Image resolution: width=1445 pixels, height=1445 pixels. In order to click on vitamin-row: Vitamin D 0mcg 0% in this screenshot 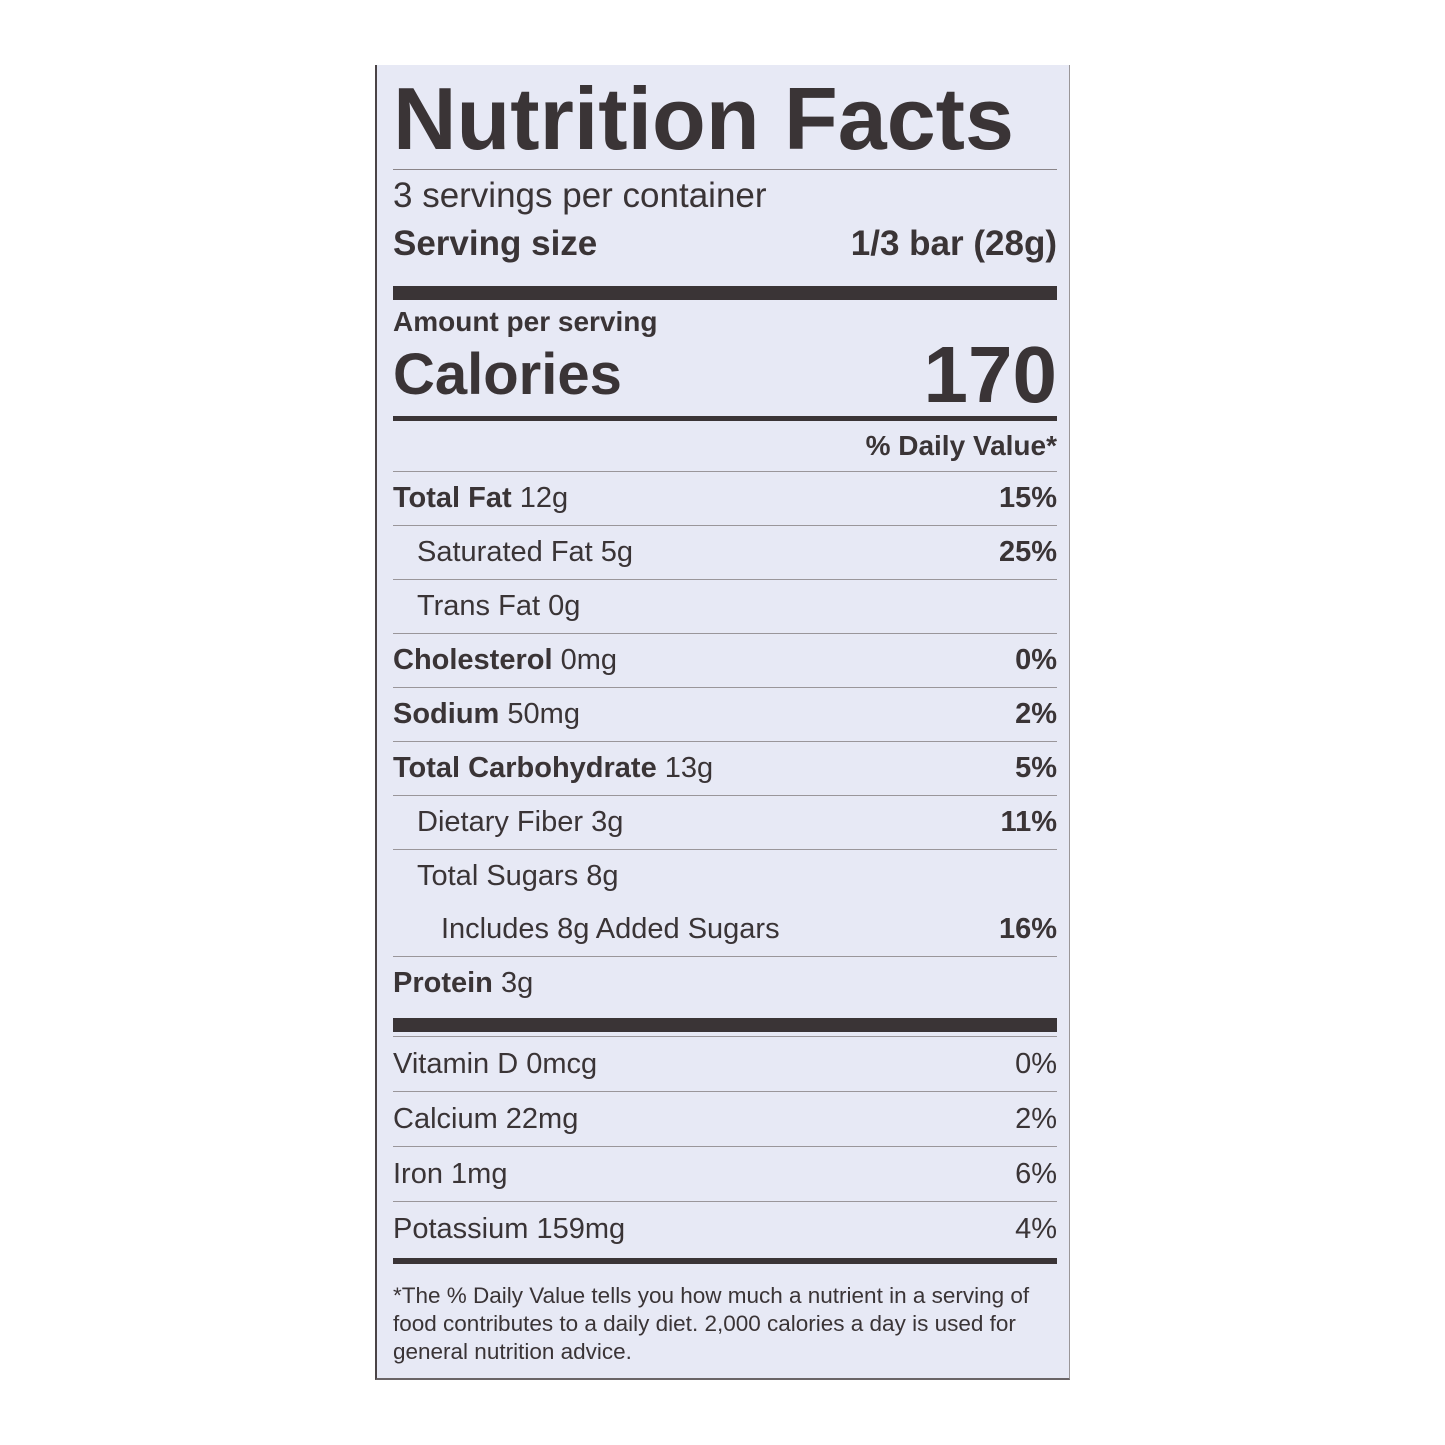, I will do `click(725, 1063)`.